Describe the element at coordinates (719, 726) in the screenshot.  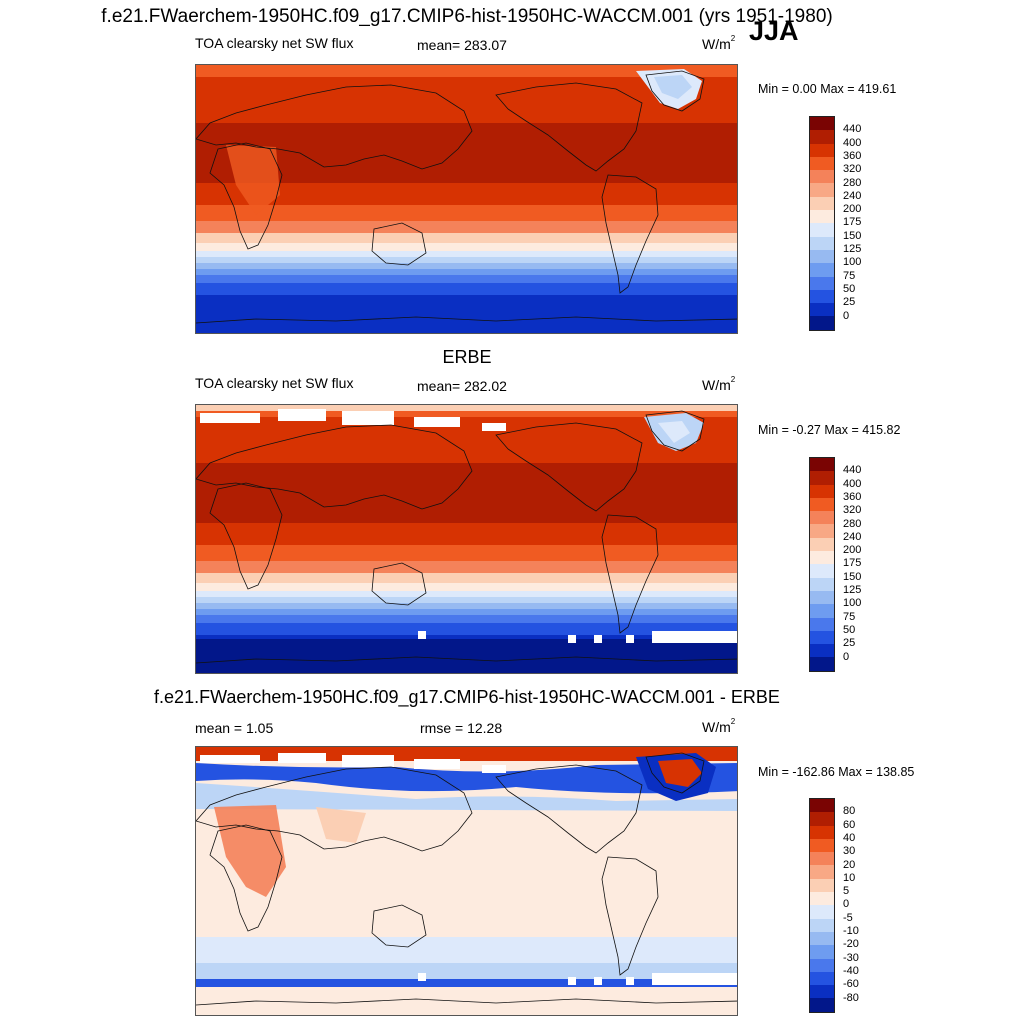
I see `panel3-units: W/m2` at that location.